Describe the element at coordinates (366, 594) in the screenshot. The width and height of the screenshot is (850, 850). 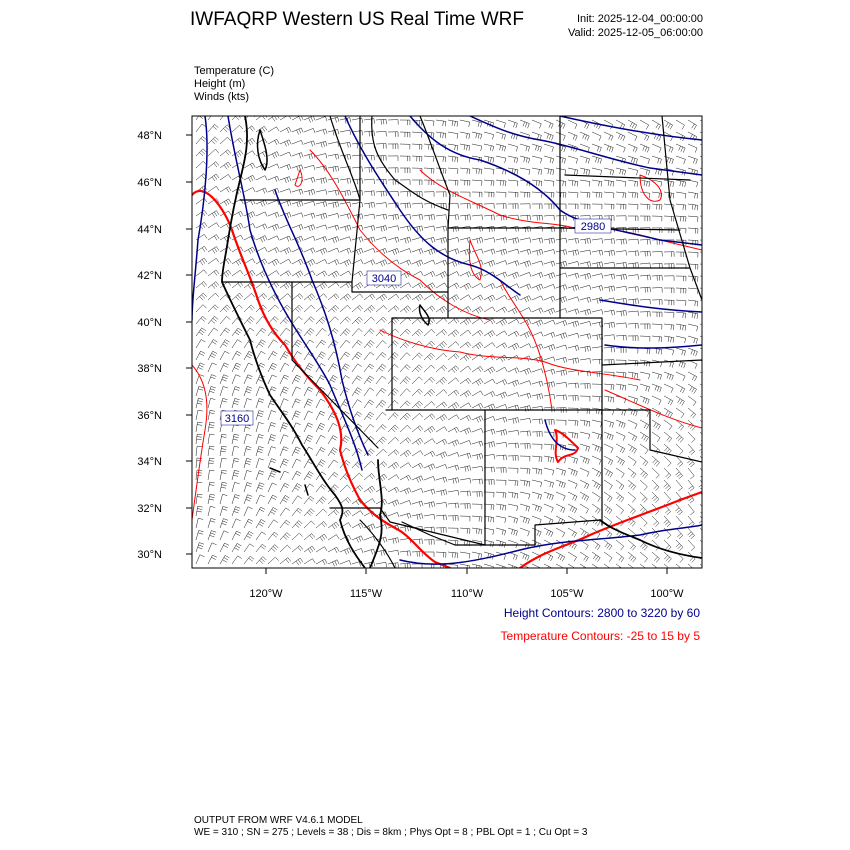
I see `lon-label: 115°W` at that location.